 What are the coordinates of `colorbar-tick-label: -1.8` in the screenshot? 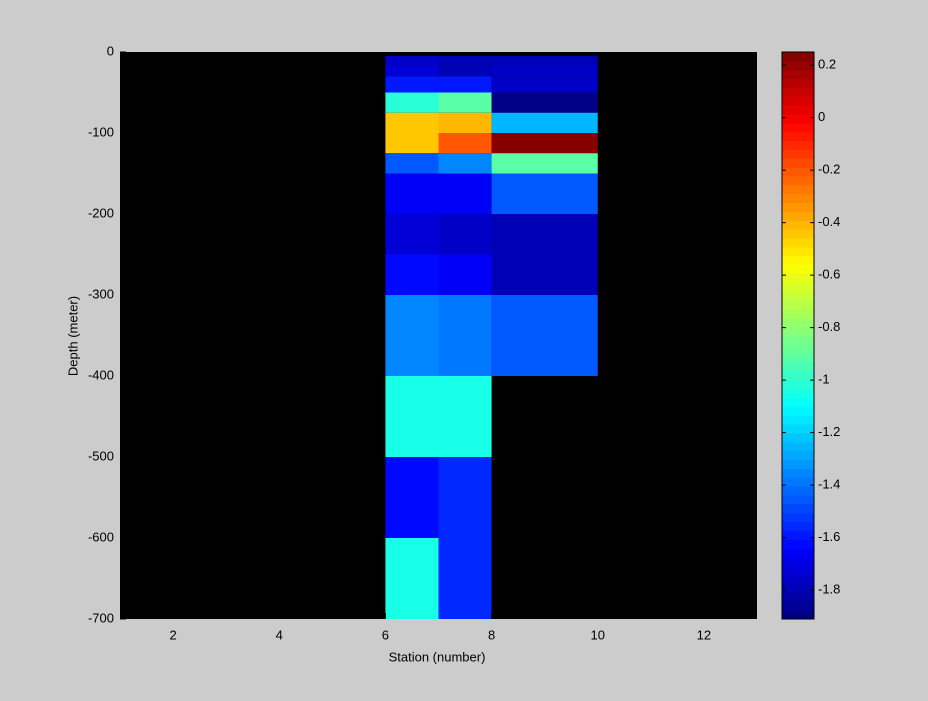 It's located at (829, 589).